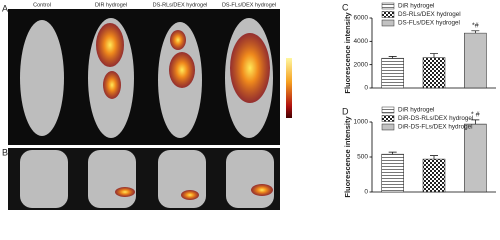 The height and width of the screenshot is (240, 500). I want to click on column-label: DS-RLs/DEX hydrogel, so click(180, 5).